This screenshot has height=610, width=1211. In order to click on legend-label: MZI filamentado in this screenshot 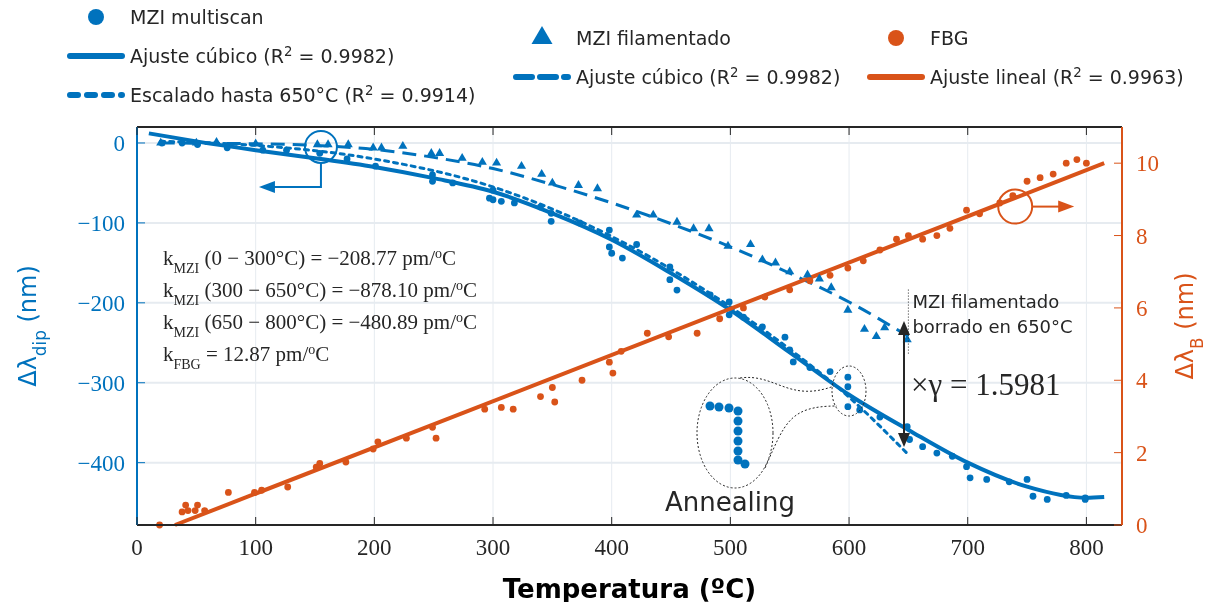, I will do `click(653, 38)`.